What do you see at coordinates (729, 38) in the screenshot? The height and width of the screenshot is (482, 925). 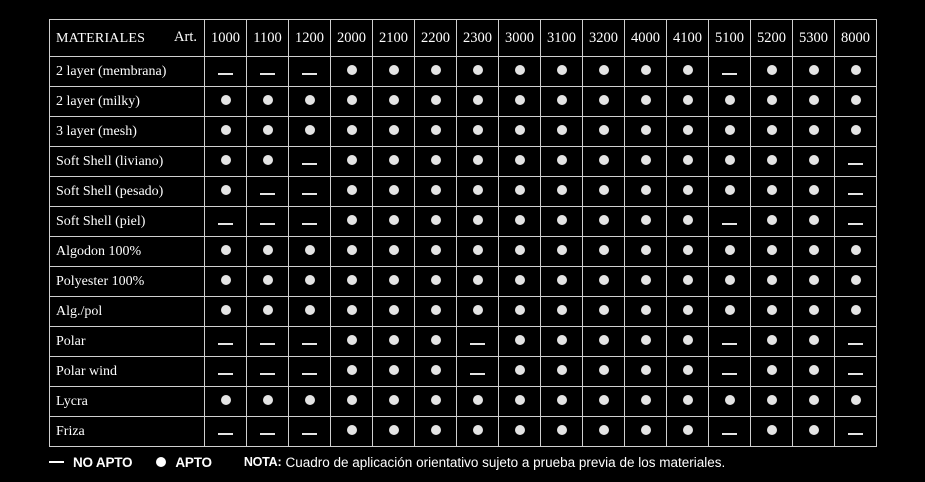 I see `article-header-5100: 5100` at bounding box center [729, 38].